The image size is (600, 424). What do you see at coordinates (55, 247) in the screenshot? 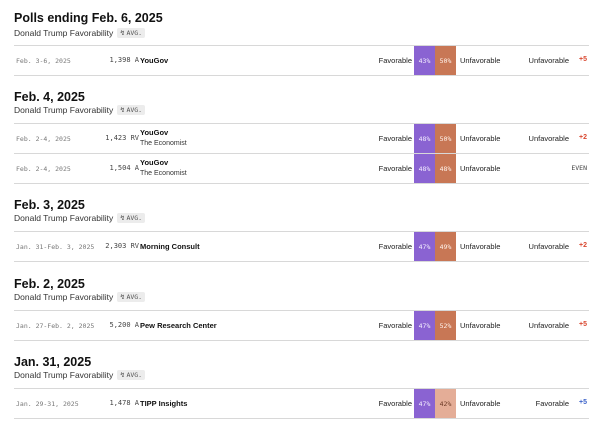
I see `poll-dates: Jan. 31-Feb. 3, 2025` at bounding box center [55, 247].